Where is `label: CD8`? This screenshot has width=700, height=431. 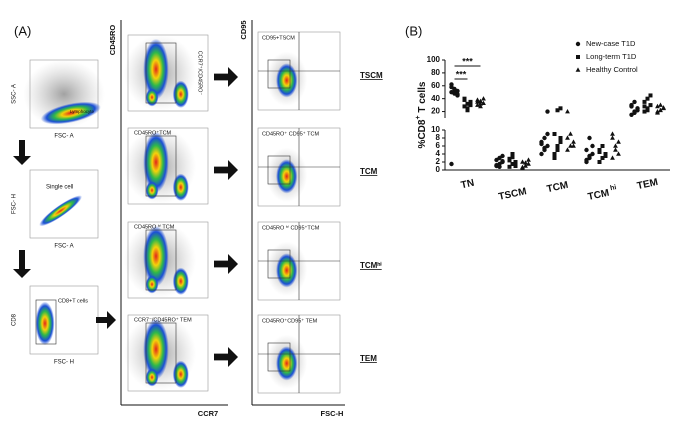
label: CD8 is located at coordinates (15, 319).